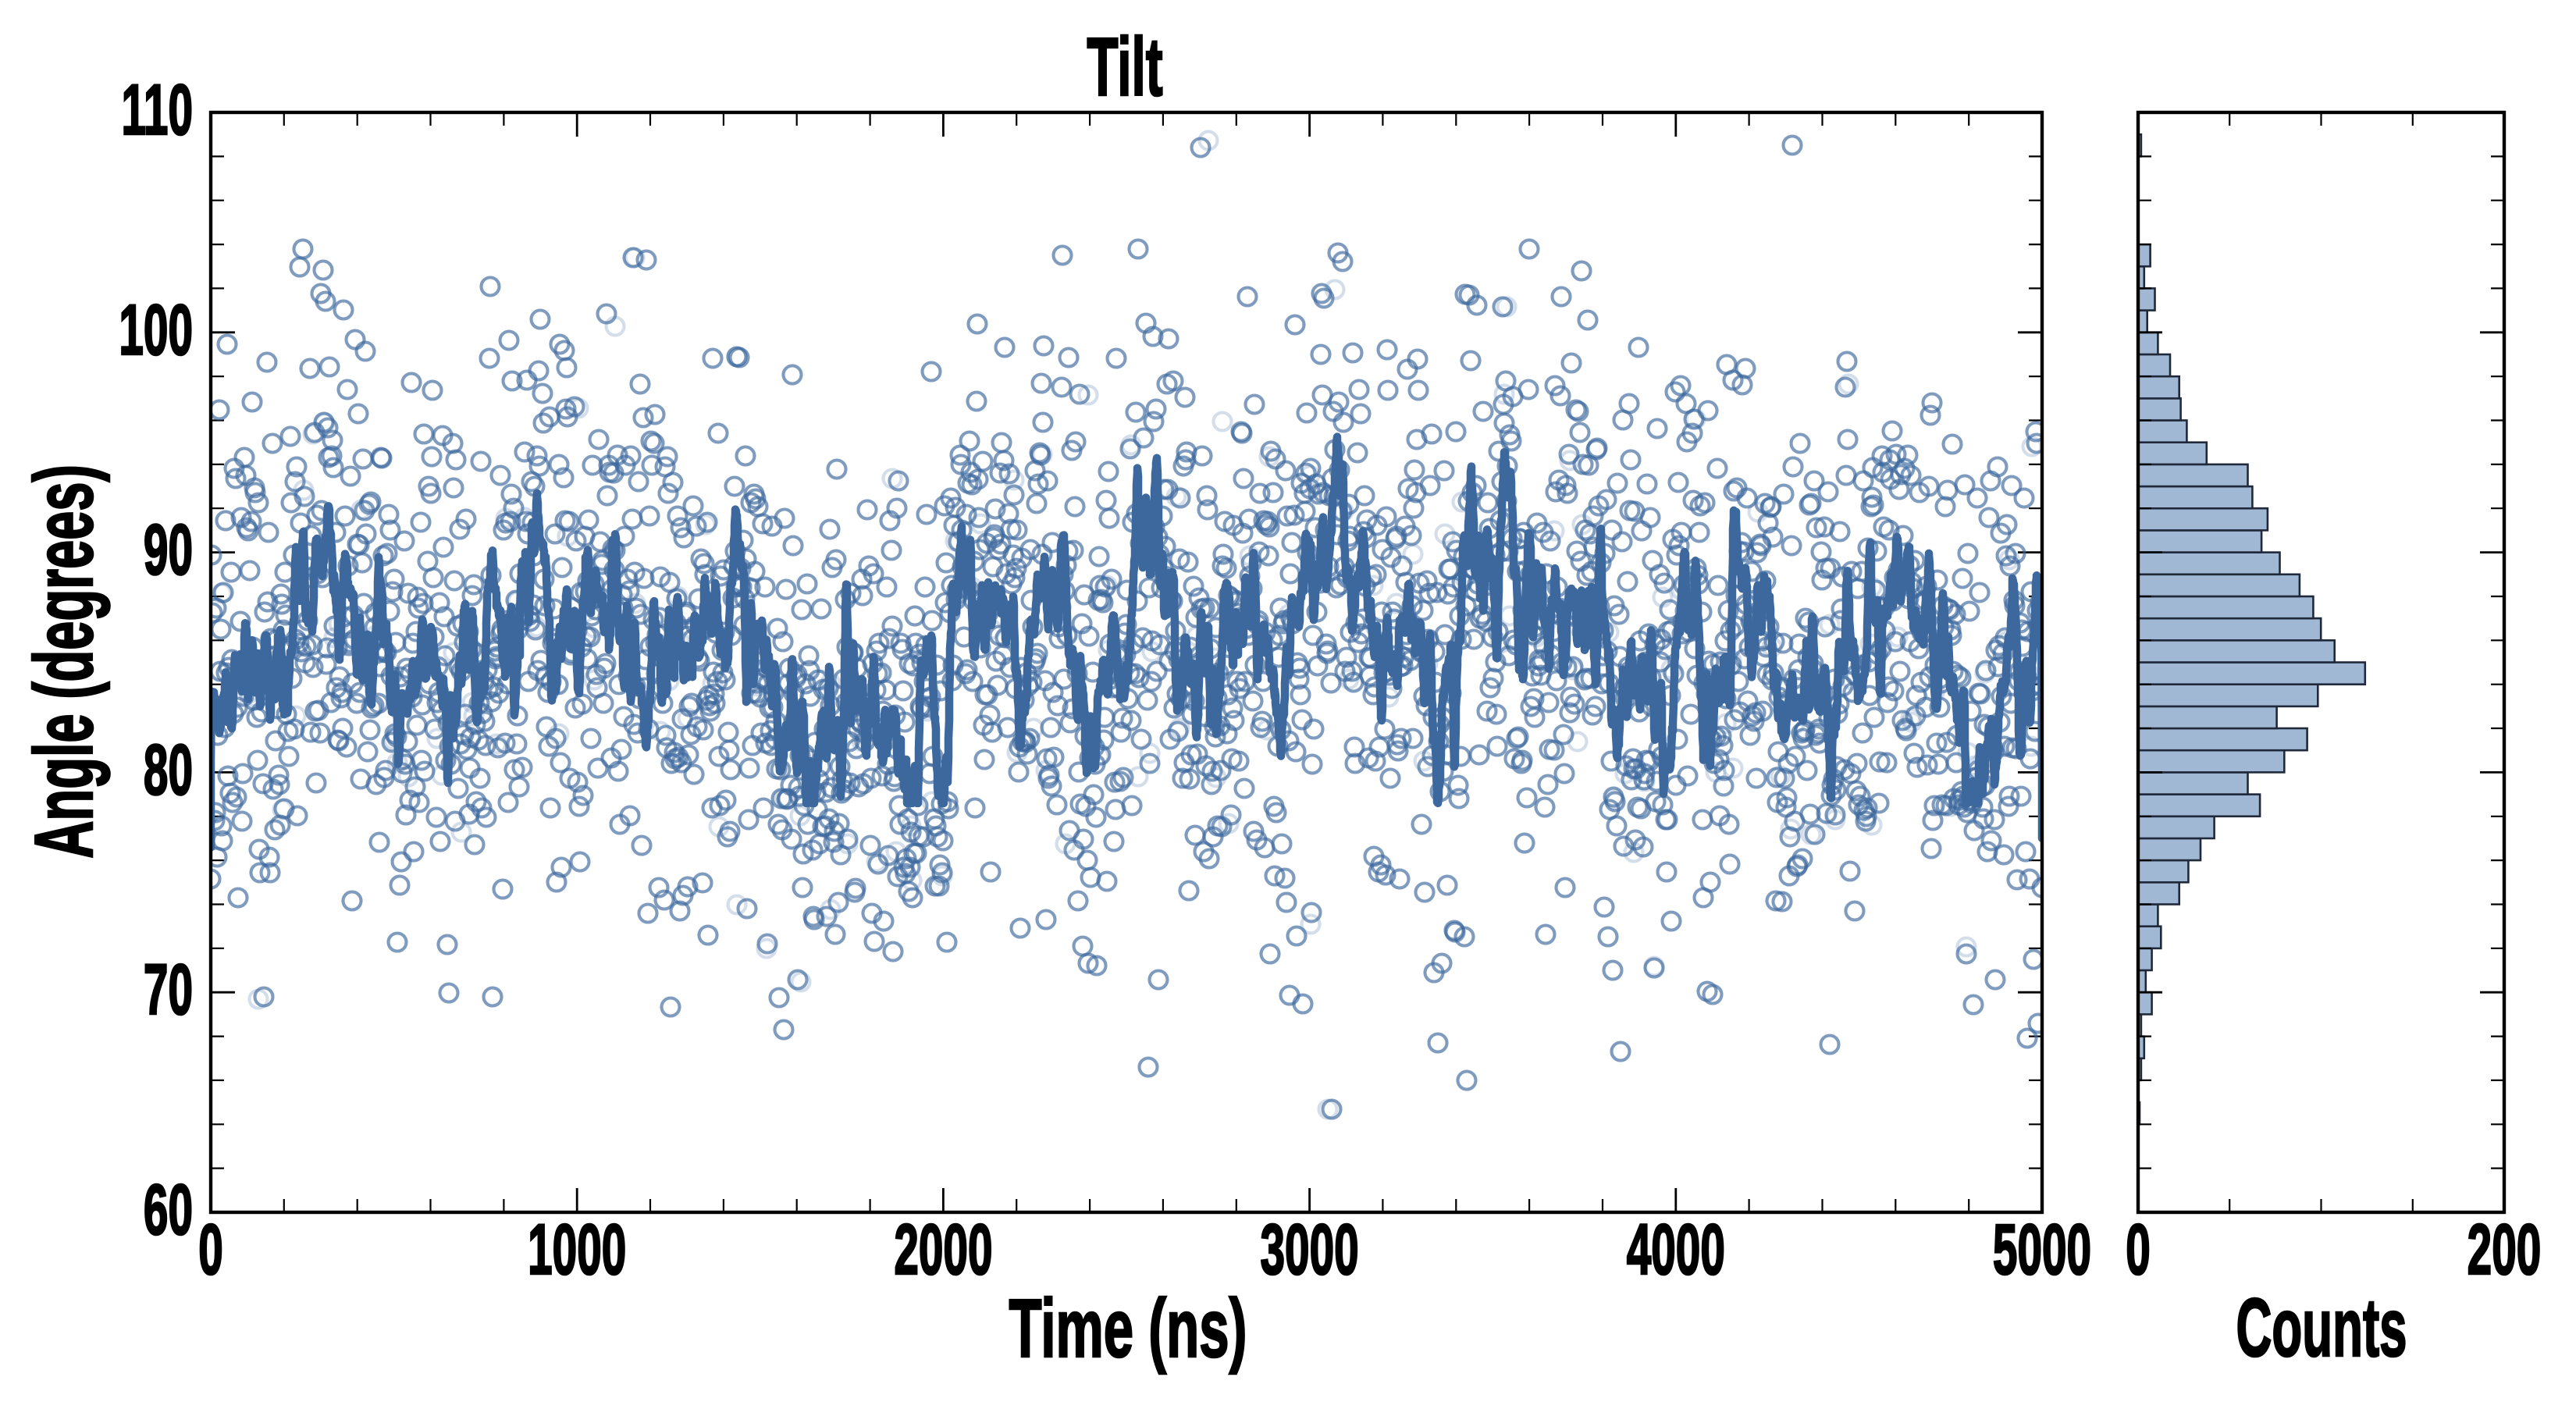  I want to click on svg-text: 110, so click(157, 110).